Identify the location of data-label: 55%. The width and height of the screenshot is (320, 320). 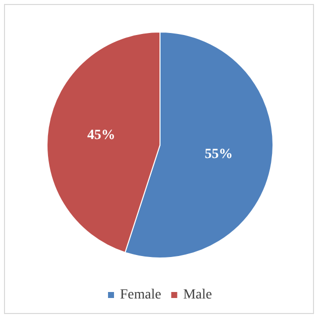
(218, 154).